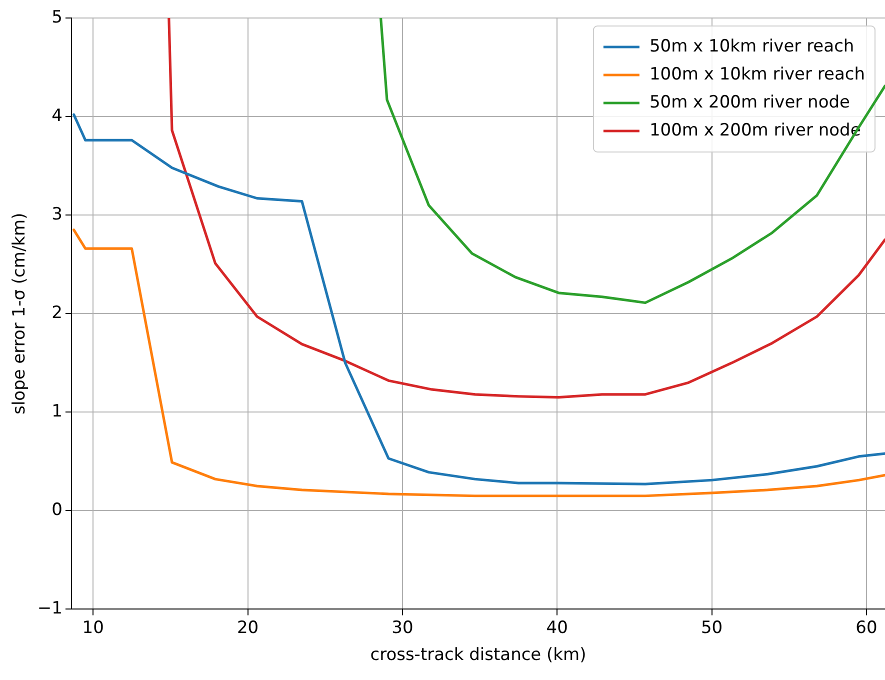  Describe the element at coordinates (57, 412) in the screenshot. I see `y-tick-label: 1` at that location.